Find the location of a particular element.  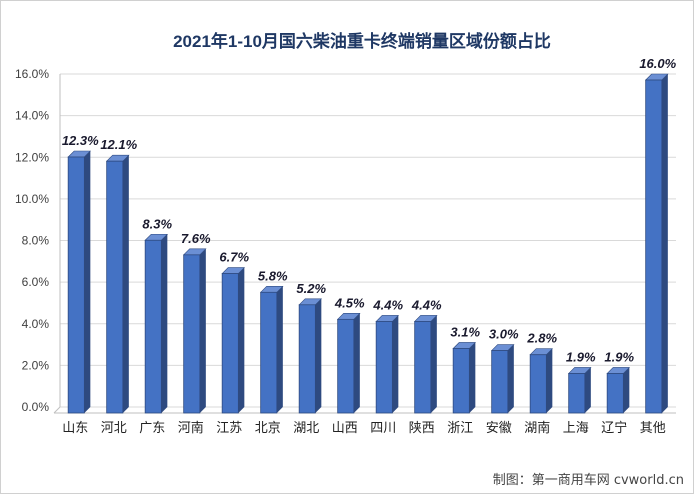

x-tick-label: 辽宁 is located at coordinates (614, 428).